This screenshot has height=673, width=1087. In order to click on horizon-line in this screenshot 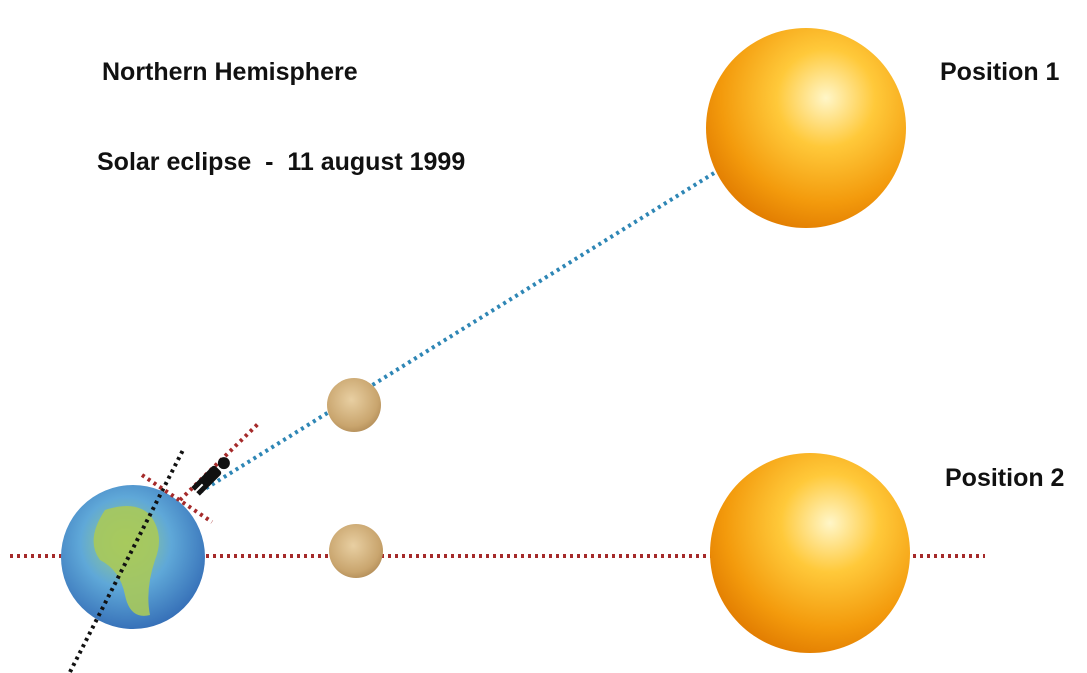, I will do `click(220, 461)`.